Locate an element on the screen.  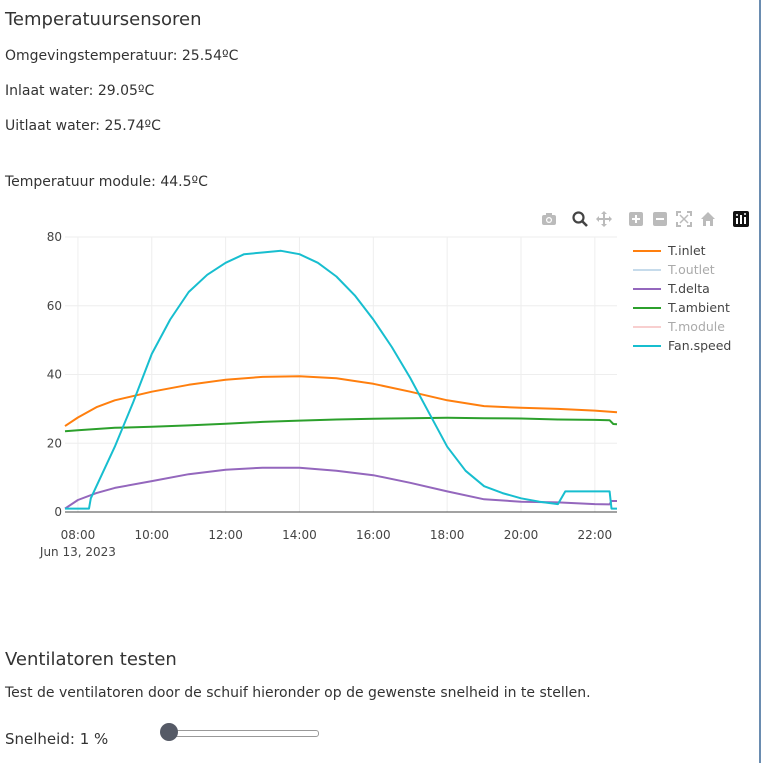
module-temperature-label: Temperatuur module: is located at coordinates (80, 182).